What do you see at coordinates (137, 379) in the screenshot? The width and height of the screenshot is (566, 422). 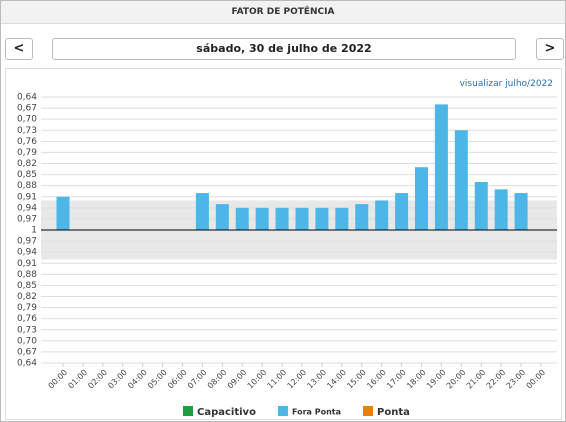 I see `x-tick-label: 04:00` at bounding box center [137, 379].